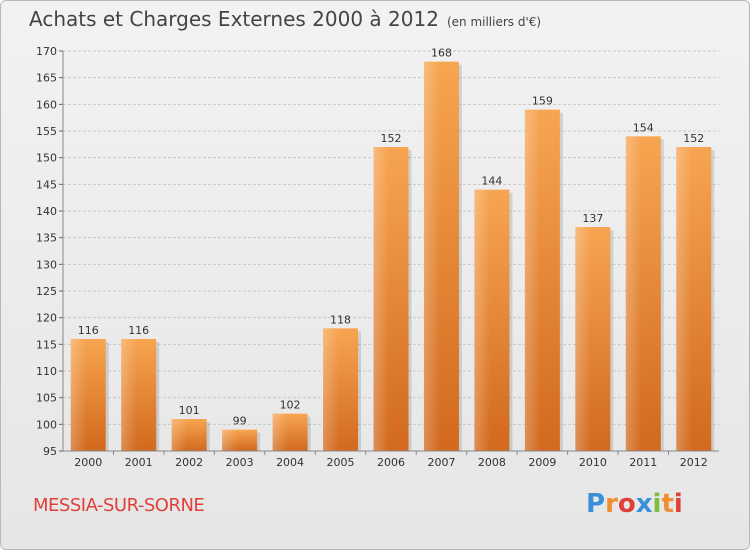  I want to click on bar-group: 99, so click(241, 433).